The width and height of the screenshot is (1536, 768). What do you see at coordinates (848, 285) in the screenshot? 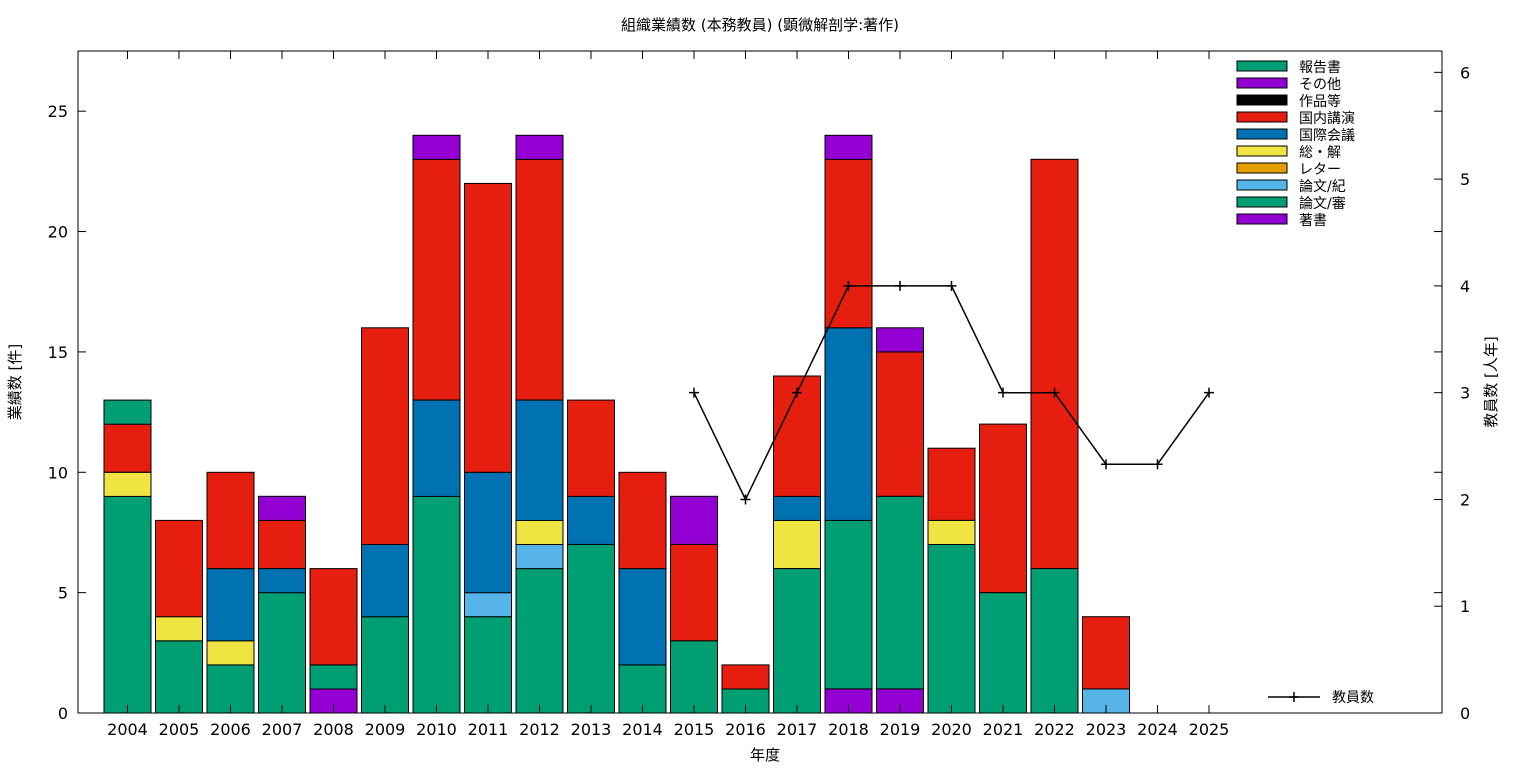
I see `line-point-2018` at bounding box center [848, 285].